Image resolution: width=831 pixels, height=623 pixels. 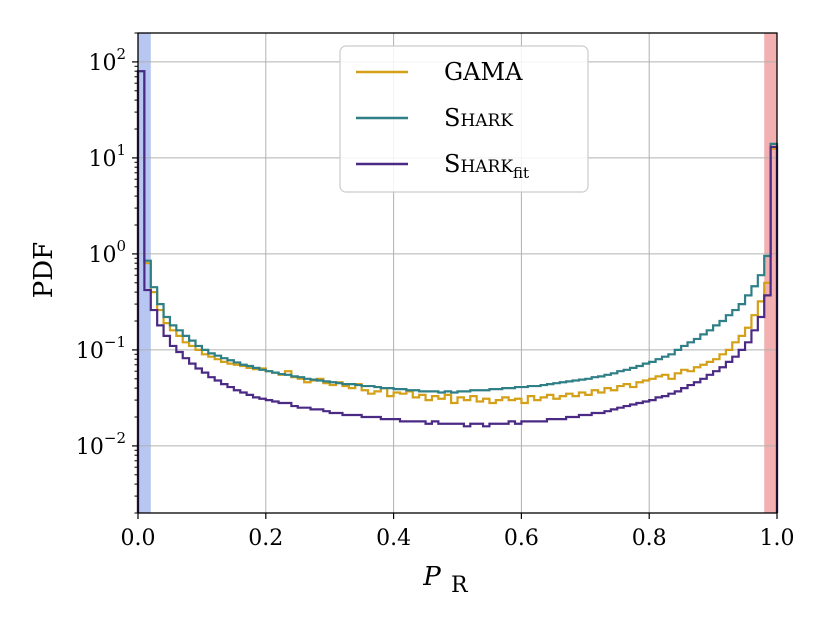 I want to click on legend-label-gama: GAMA, so click(x=483, y=72).